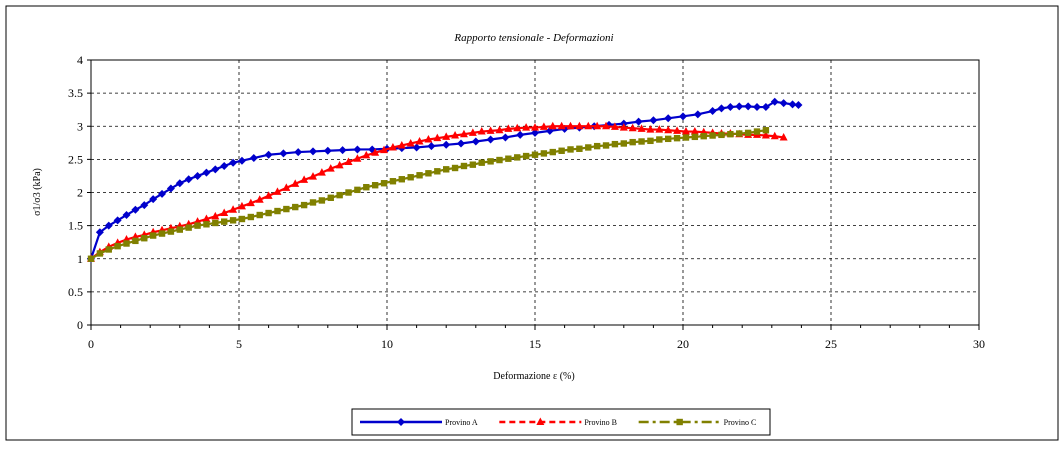 The height and width of the screenshot is (451, 1064). I want to click on legend-marker-provino-a, so click(401, 422).